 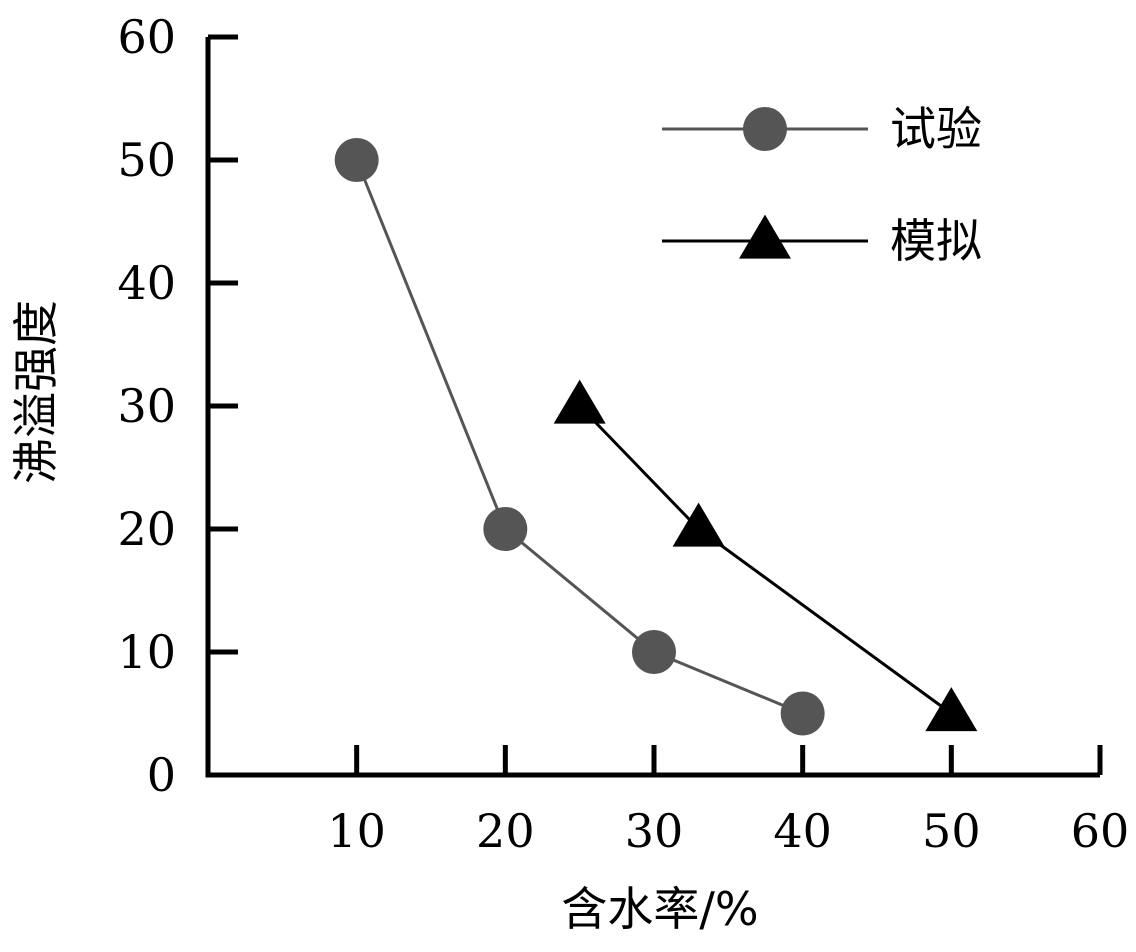 I want to click on x-axis-title: 含水率/%, so click(x=659, y=909).